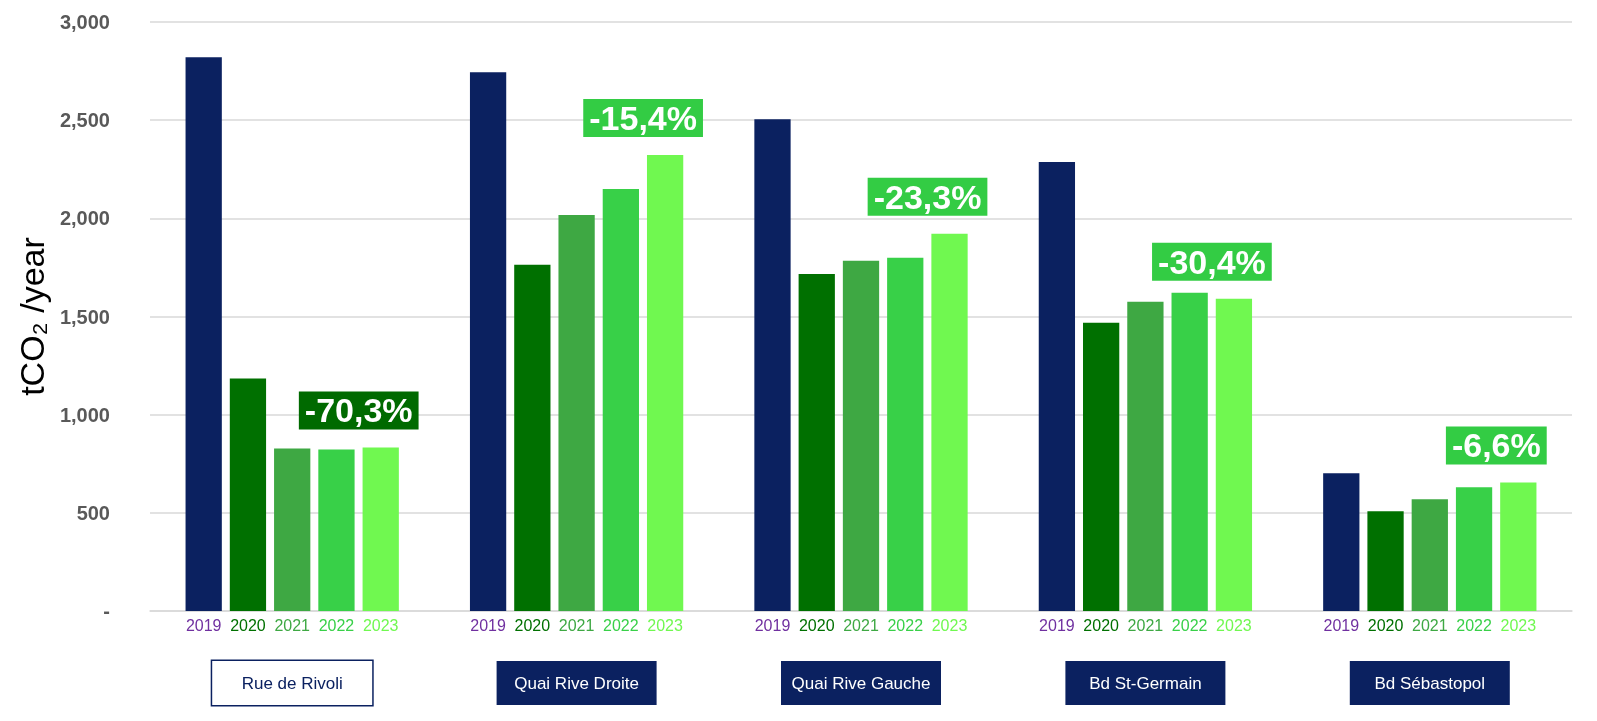 Image resolution: width=1597 pixels, height=721 pixels. Describe the element at coordinates (576, 683) in the screenshot. I see `x-tick-label: Quai Rive Droite` at that location.